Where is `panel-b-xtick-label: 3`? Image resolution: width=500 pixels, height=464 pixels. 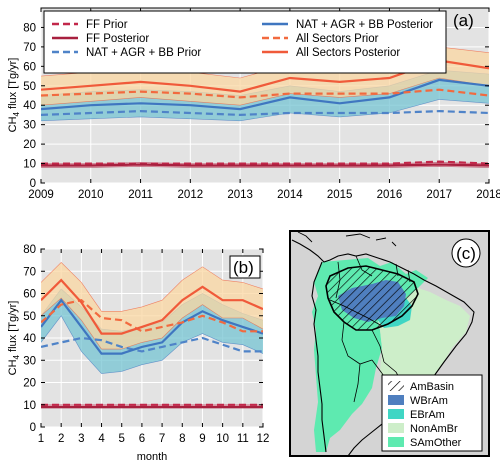
panel-b-xtick-label: 3 is located at coordinates (81, 439).